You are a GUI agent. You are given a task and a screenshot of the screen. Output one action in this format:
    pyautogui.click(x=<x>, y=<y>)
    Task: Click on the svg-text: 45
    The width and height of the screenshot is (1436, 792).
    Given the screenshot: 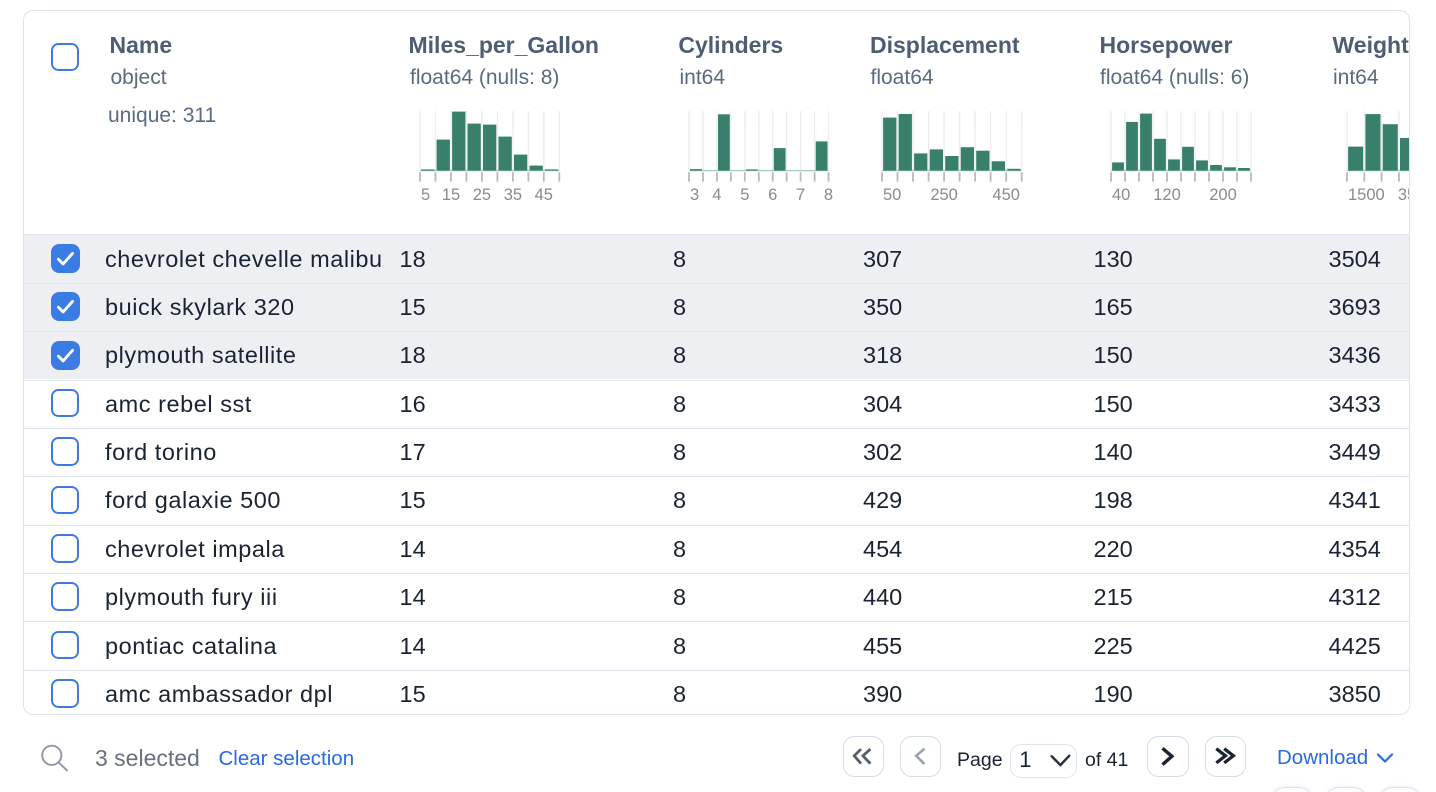 What is the action you would take?
    pyautogui.click(x=544, y=195)
    